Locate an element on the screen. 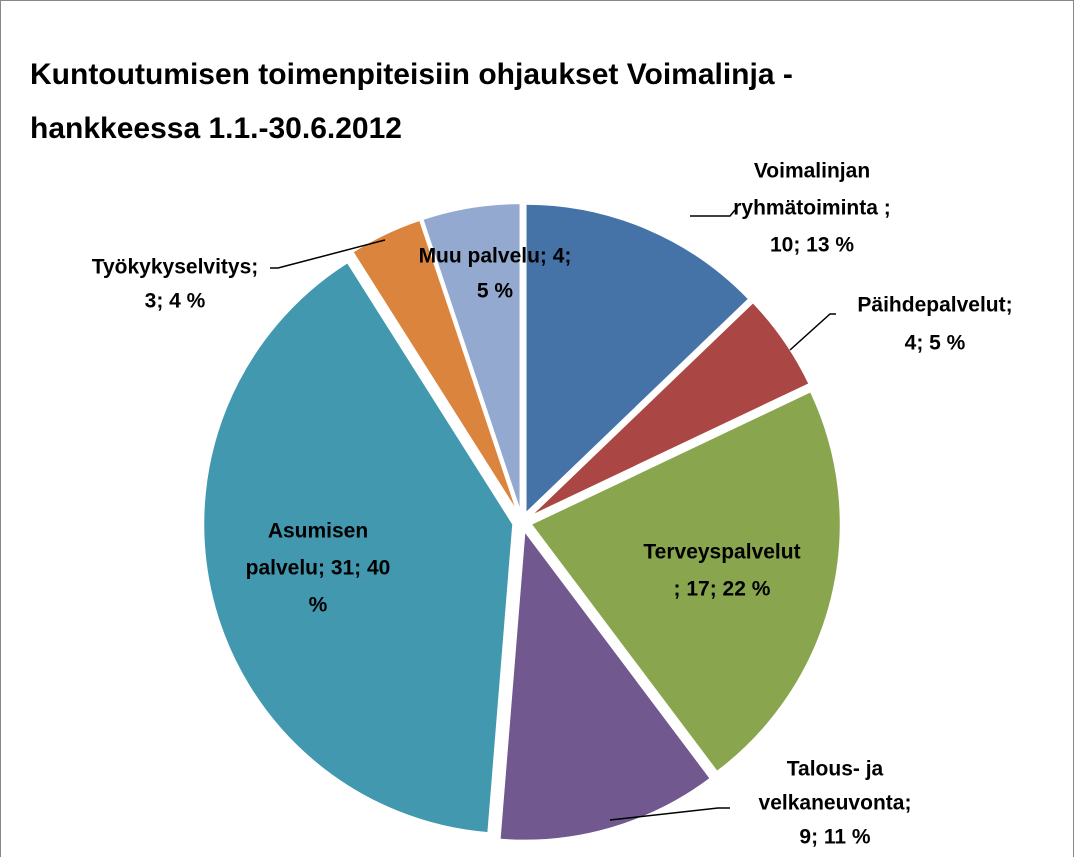  data-label: 3; 4 % is located at coordinates (175, 301).